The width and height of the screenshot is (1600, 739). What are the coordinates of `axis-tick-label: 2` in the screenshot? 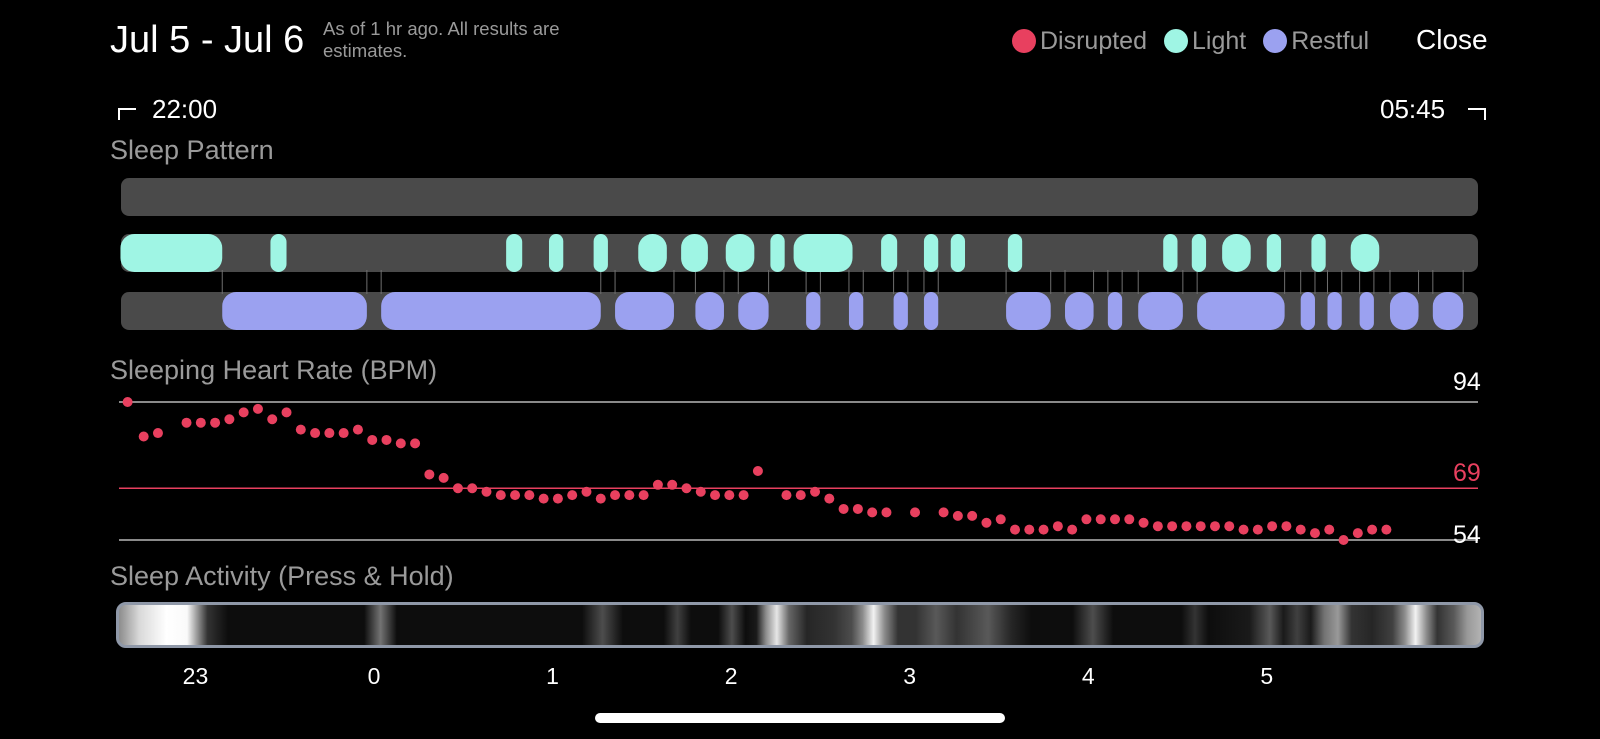 It's located at (731, 676).